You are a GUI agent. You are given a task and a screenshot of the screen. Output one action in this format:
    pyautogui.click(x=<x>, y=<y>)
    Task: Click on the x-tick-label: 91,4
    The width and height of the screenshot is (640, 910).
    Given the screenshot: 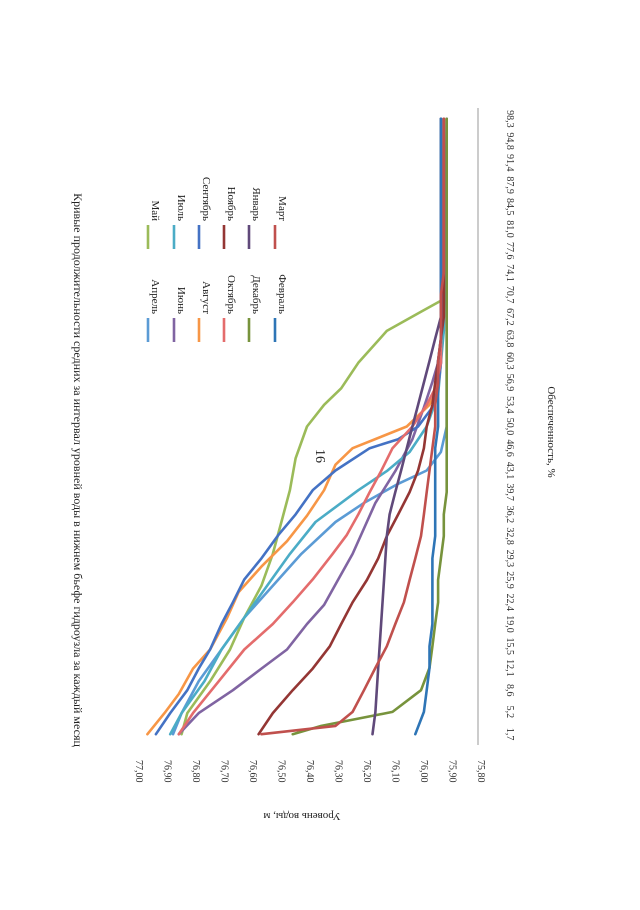 What is the action you would take?
    pyautogui.click(x=509, y=163)
    